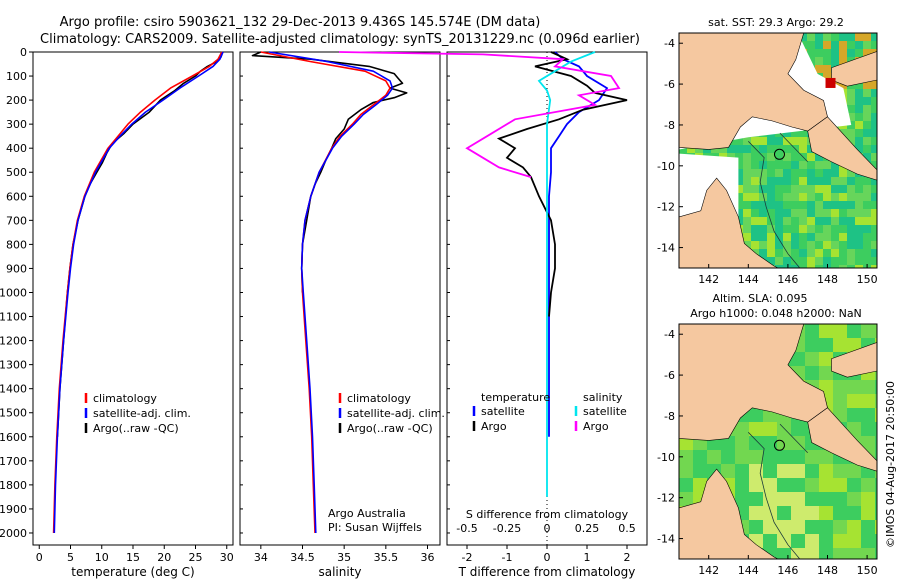 This screenshot has height=580, width=900. What do you see at coordinates (547, 528) in the screenshot?
I see `s-tick-label: 0` at bounding box center [547, 528].